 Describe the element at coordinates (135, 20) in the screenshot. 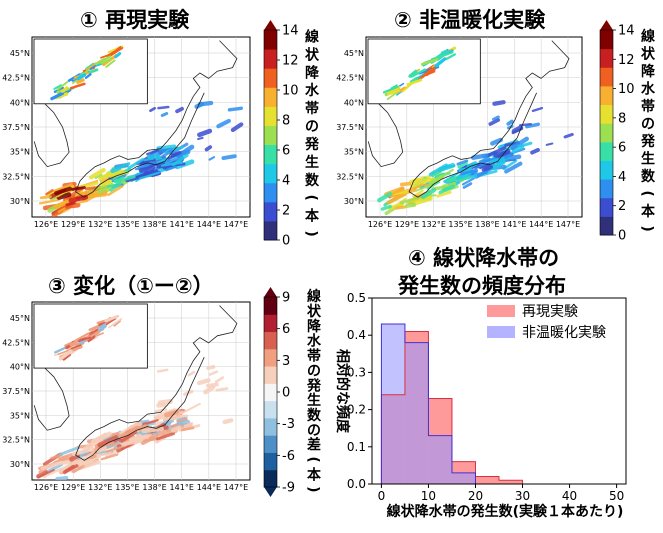

I see `panel1-title: ① 再現実験` at that location.